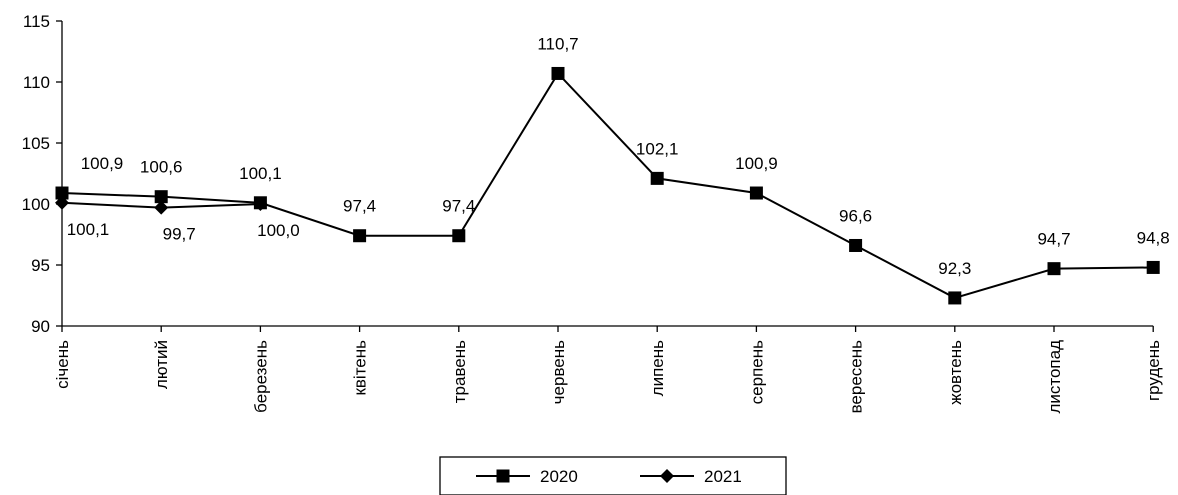  I want to click on series-2021, so click(161, 205).